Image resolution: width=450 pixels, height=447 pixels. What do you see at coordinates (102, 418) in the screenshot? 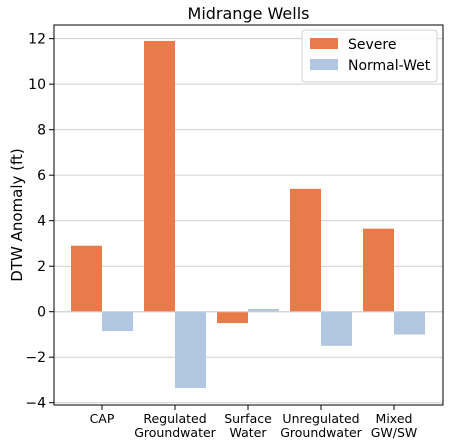
I see `x-tick-label: CAP` at bounding box center [102, 418].